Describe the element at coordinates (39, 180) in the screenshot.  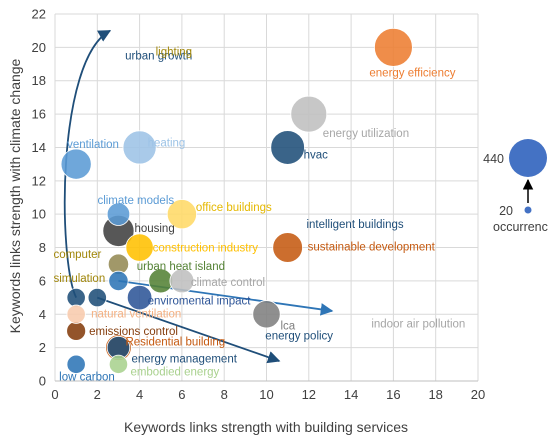
I see `y-tick-label: 12` at that location.